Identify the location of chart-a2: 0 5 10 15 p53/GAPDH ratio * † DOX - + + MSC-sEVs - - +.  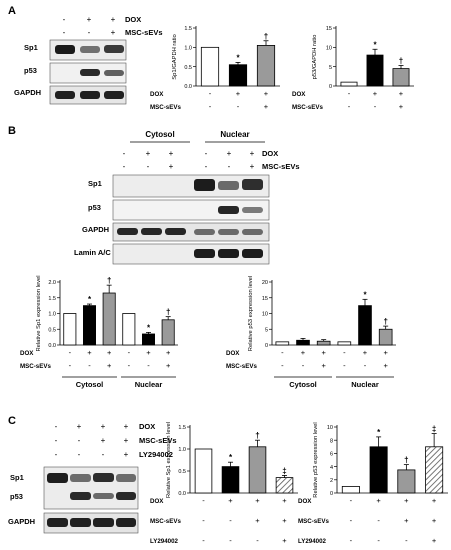
(353, 68).